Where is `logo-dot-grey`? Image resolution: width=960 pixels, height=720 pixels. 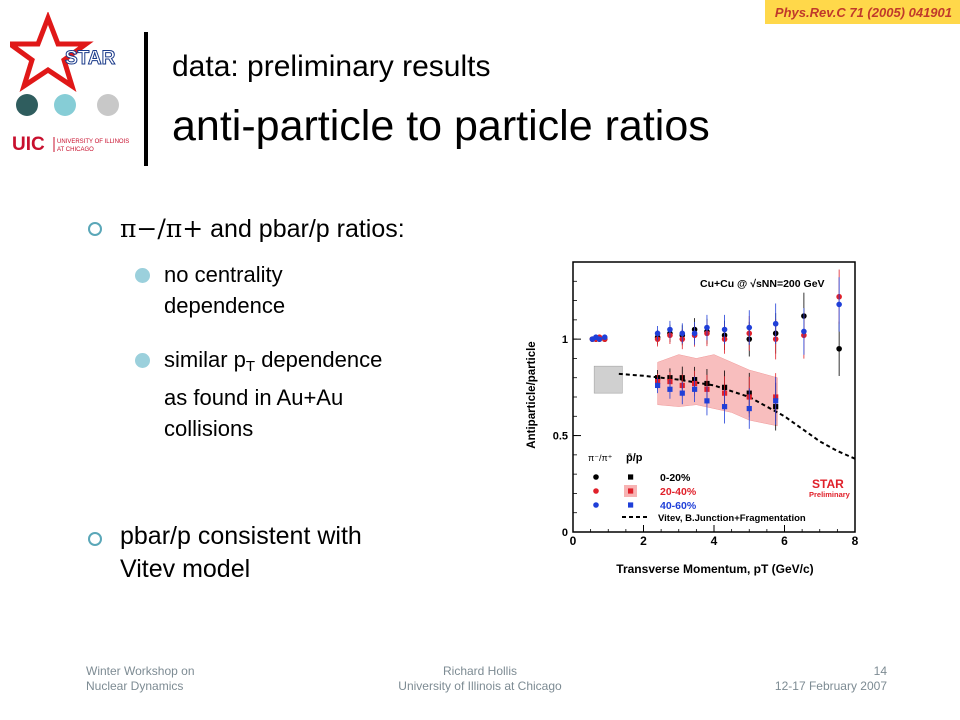
logo-dot-grey is located at coordinates (108, 105).